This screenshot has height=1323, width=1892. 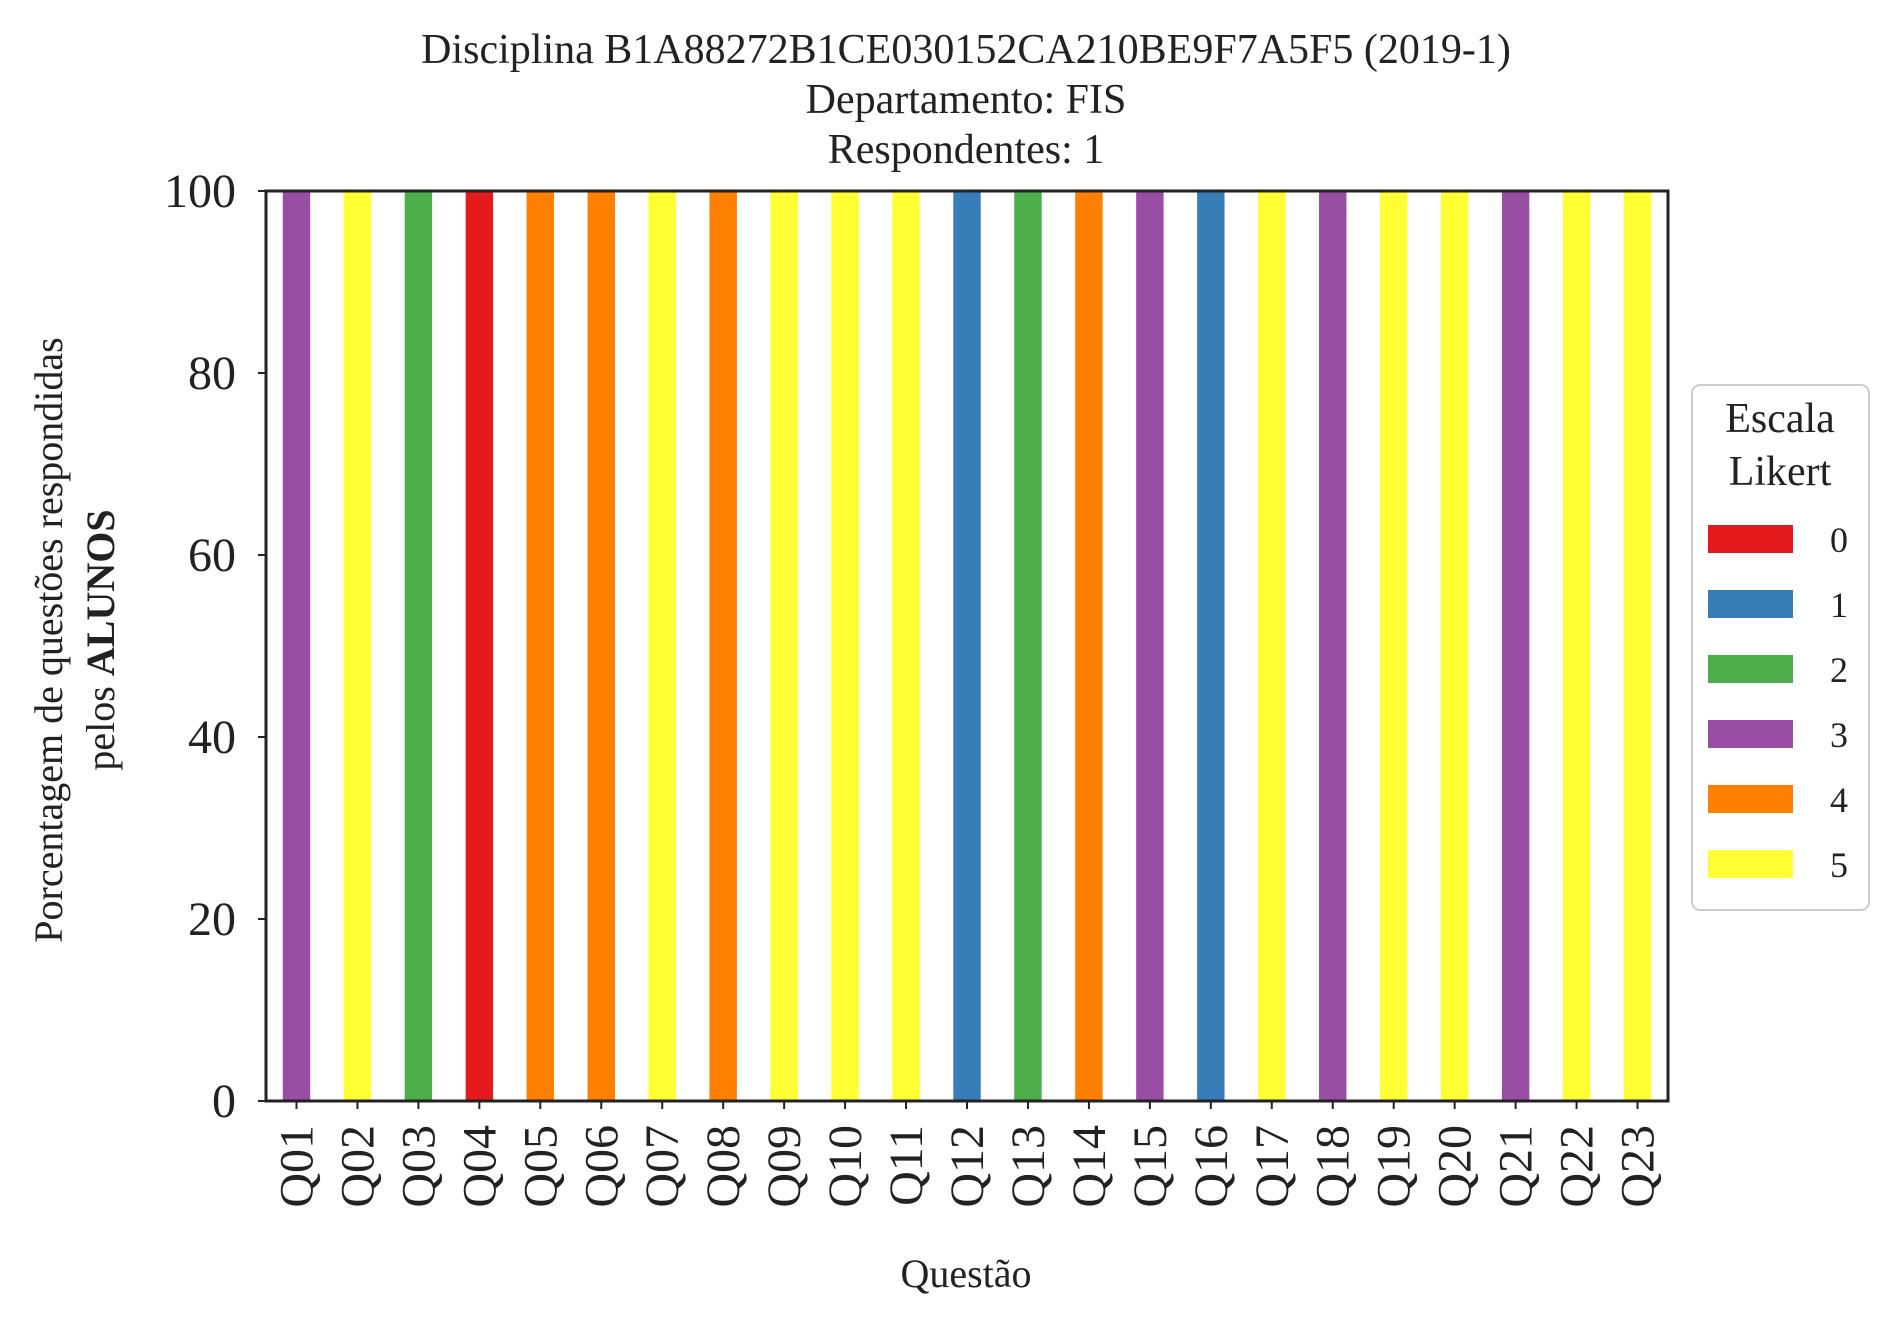 What do you see at coordinates (212, 373) in the screenshot?
I see `y-tick-label: 80` at bounding box center [212, 373].